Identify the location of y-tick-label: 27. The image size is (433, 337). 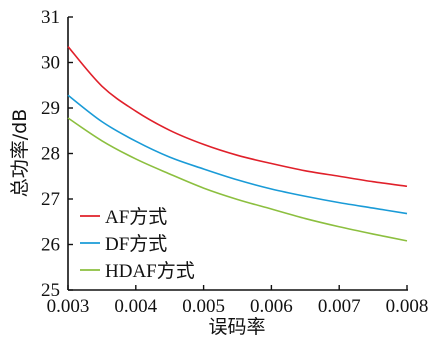
(50, 199).